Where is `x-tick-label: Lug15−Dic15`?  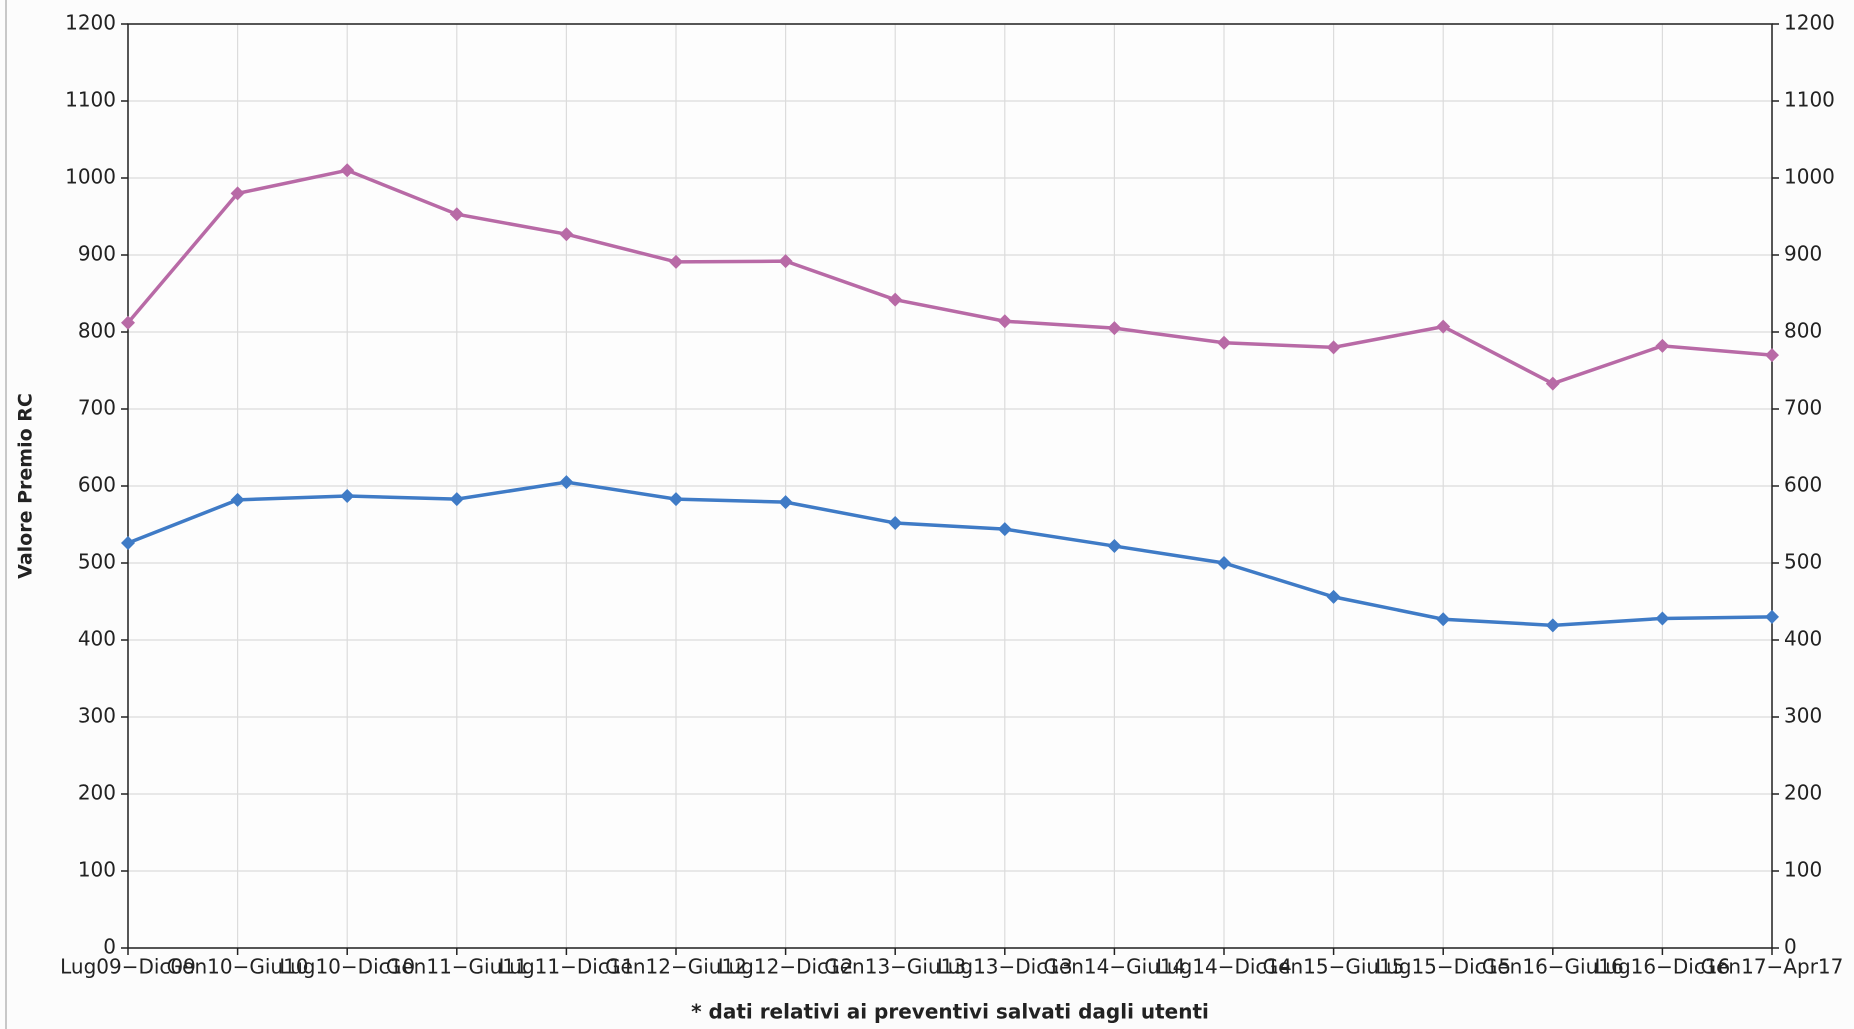 x-tick-label: Lug15−Dic15 is located at coordinates (1443, 967).